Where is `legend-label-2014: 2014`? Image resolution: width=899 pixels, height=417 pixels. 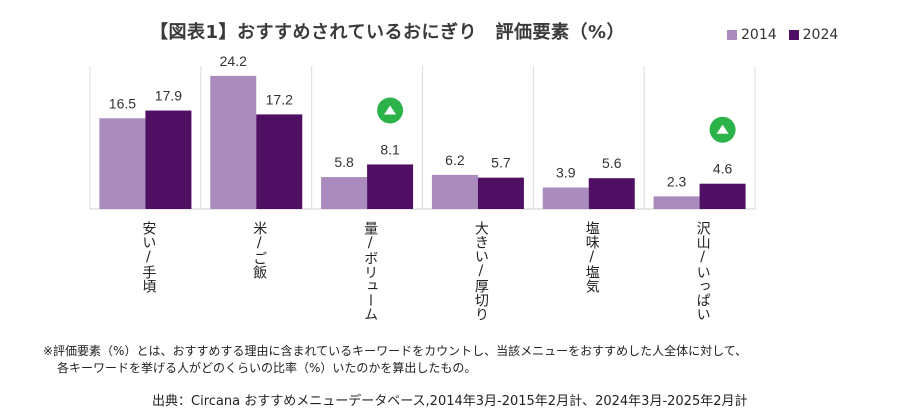
legend-label-2014: 2014 is located at coordinates (759, 35).